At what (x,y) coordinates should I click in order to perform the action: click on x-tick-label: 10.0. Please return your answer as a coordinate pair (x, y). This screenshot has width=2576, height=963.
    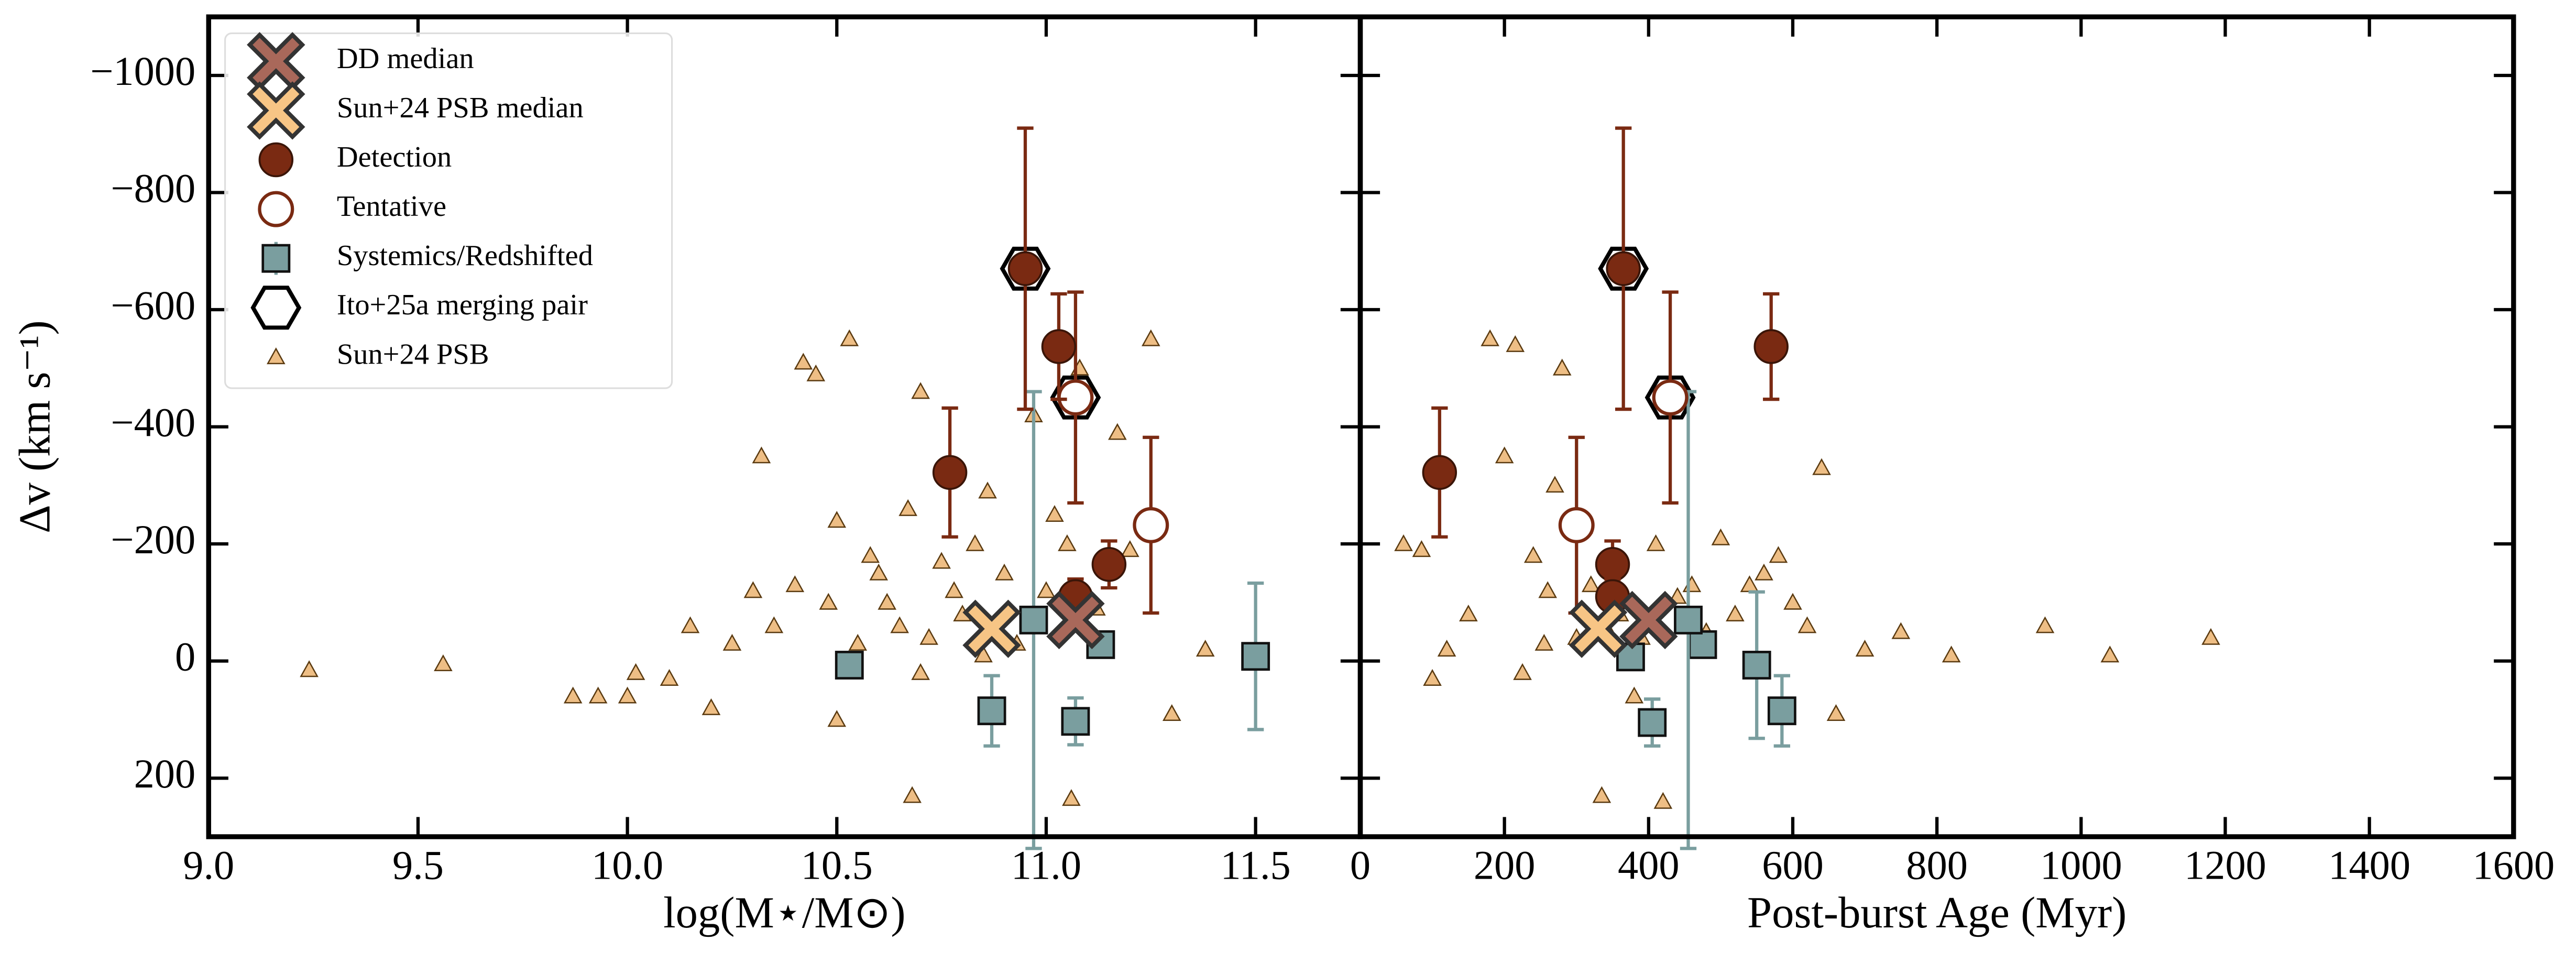
    Looking at the image, I should click on (627, 865).